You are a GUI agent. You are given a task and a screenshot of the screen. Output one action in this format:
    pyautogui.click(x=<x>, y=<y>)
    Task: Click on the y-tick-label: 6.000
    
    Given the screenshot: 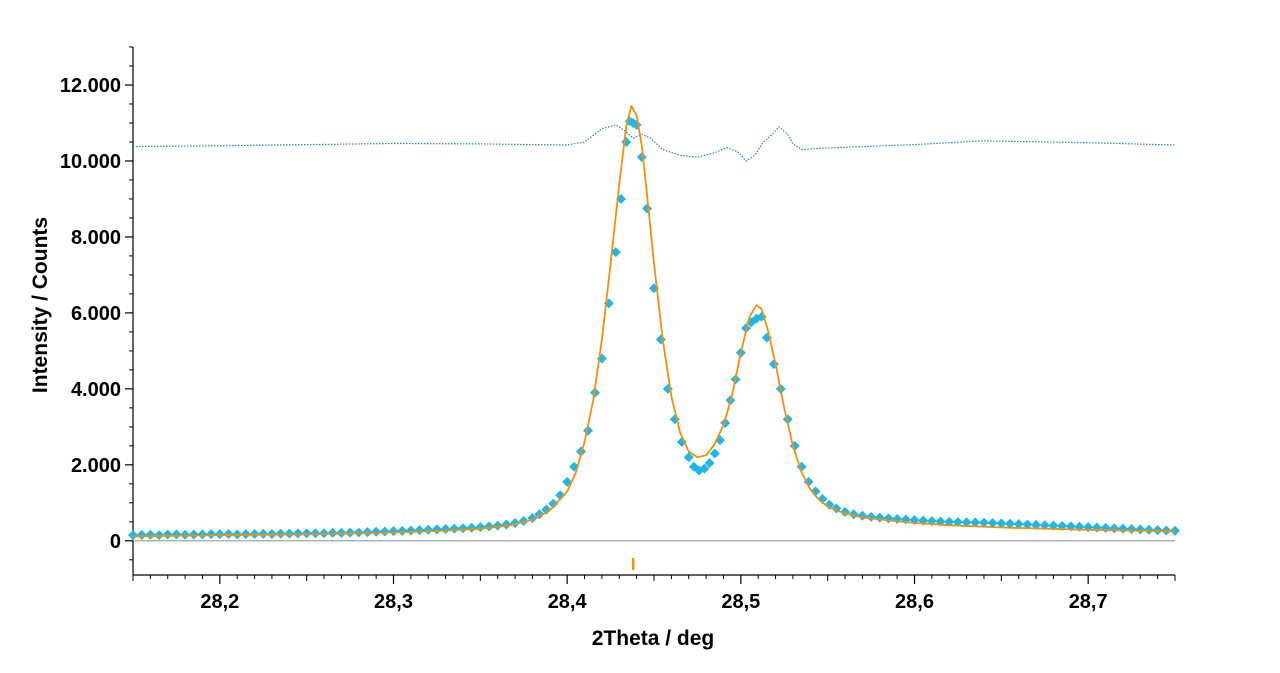 What is the action you would take?
    pyautogui.click(x=96, y=314)
    